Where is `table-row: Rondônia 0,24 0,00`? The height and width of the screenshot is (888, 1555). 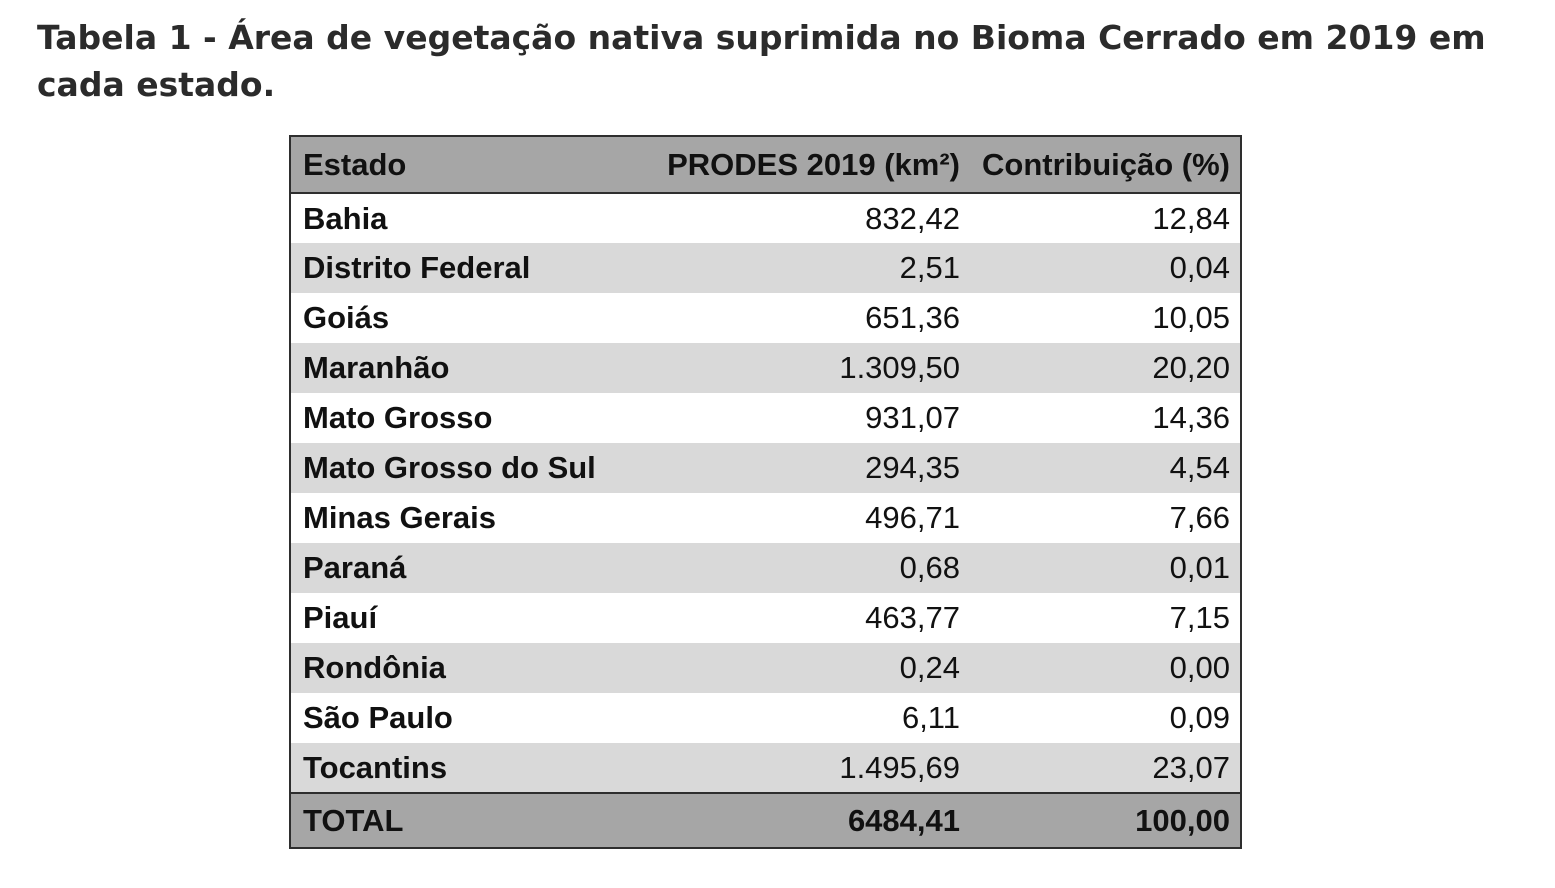 table-row: Rondônia 0,24 0,00 is located at coordinates (765, 668).